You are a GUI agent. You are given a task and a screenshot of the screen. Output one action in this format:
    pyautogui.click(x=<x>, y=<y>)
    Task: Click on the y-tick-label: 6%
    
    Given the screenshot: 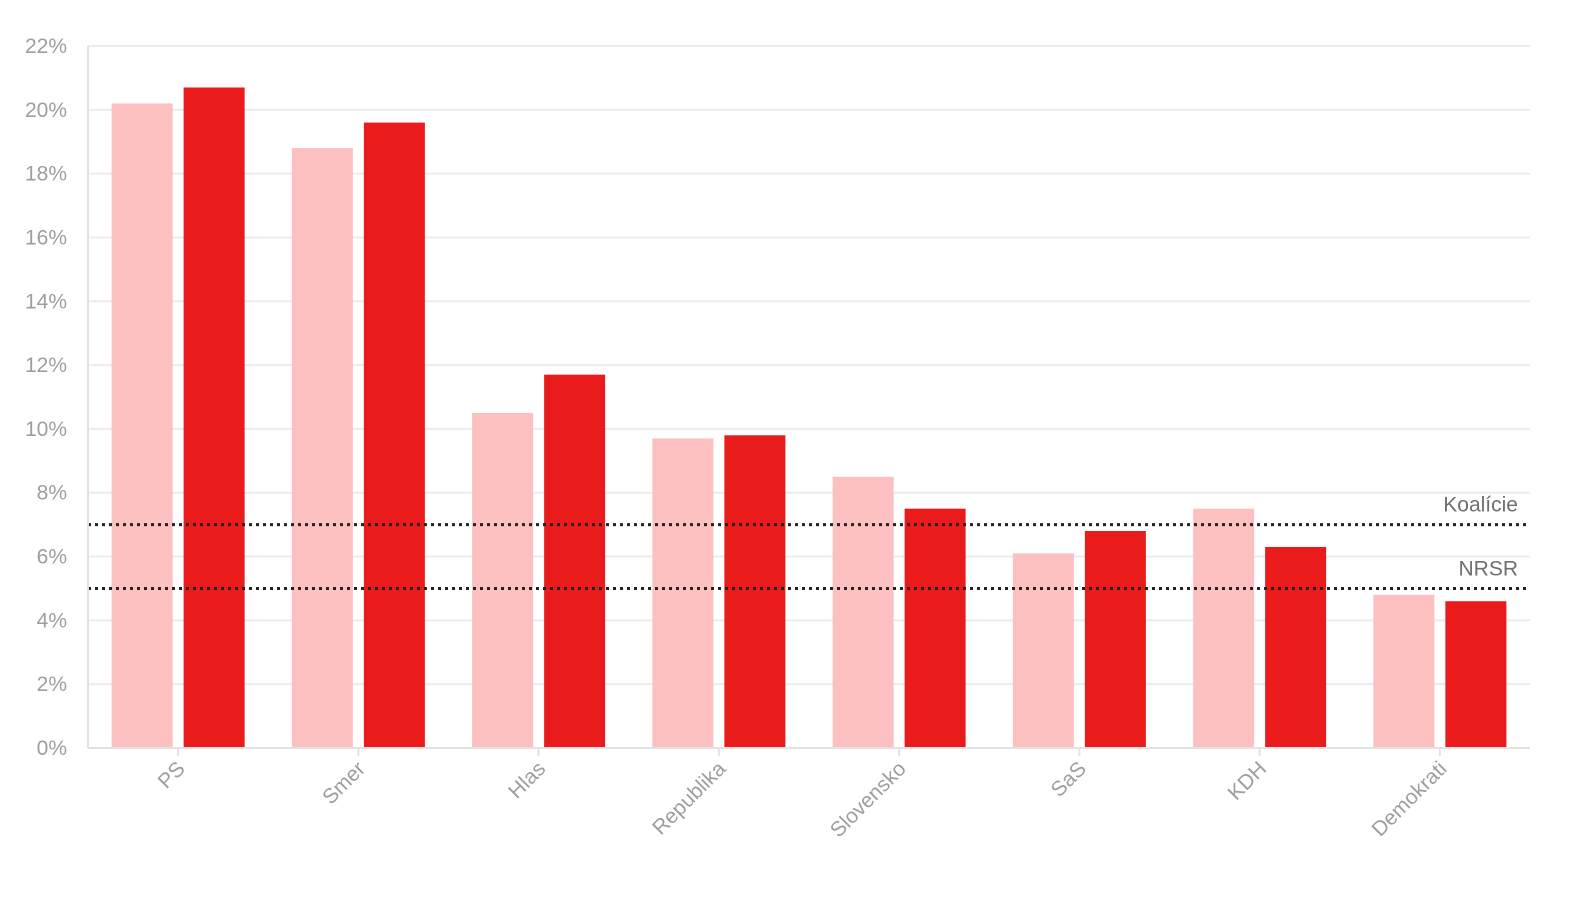 What is the action you would take?
    pyautogui.click(x=52, y=557)
    